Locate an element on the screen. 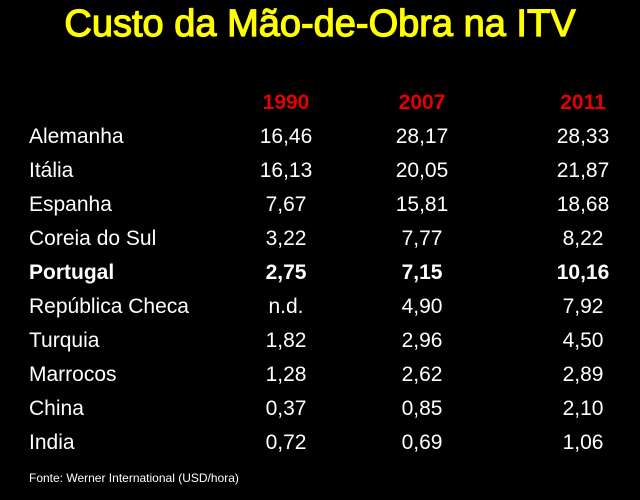 Image resolution: width=640 pixels, height=500 pixels. value-cell: 2,75 is located at coordinates (286, 272).